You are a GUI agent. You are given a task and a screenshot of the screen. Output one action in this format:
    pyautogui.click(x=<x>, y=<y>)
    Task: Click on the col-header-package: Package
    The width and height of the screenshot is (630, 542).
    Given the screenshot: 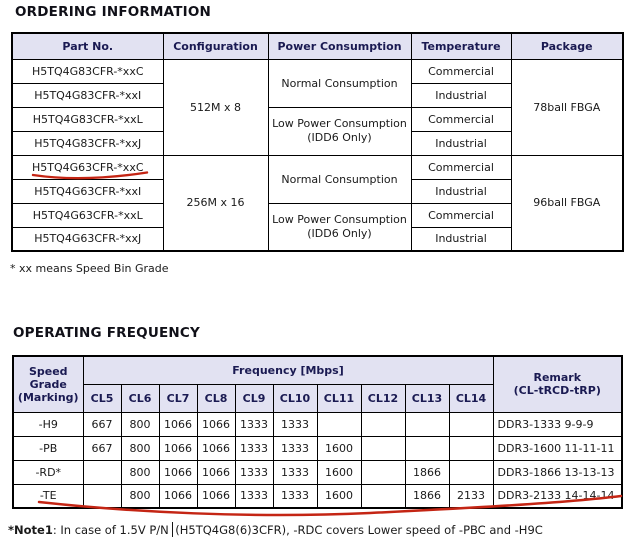 What is the action you would take?
    pyautogui.click(x=567, y=46)
    